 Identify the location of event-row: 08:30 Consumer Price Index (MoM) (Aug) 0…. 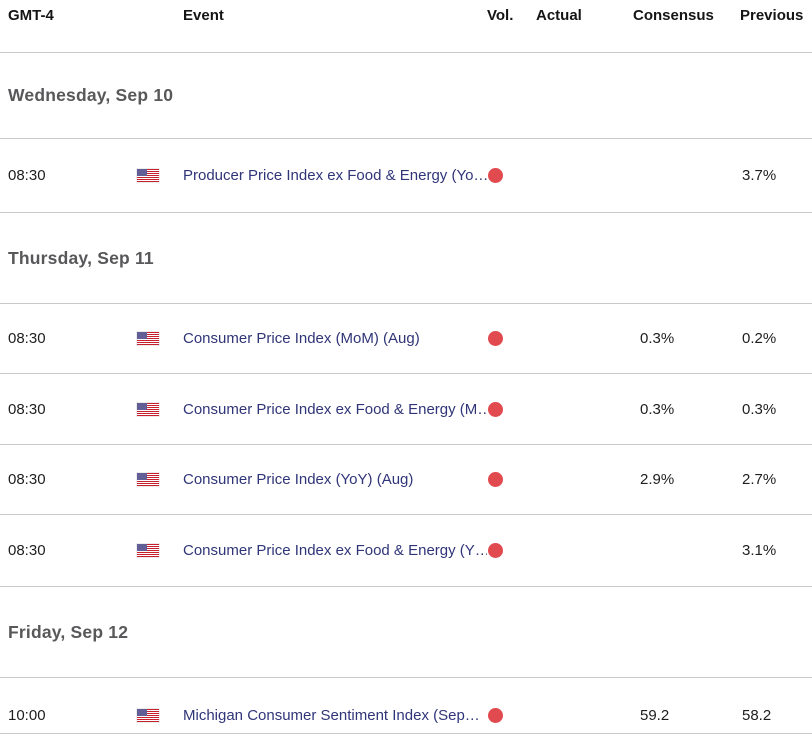
(406, 339).